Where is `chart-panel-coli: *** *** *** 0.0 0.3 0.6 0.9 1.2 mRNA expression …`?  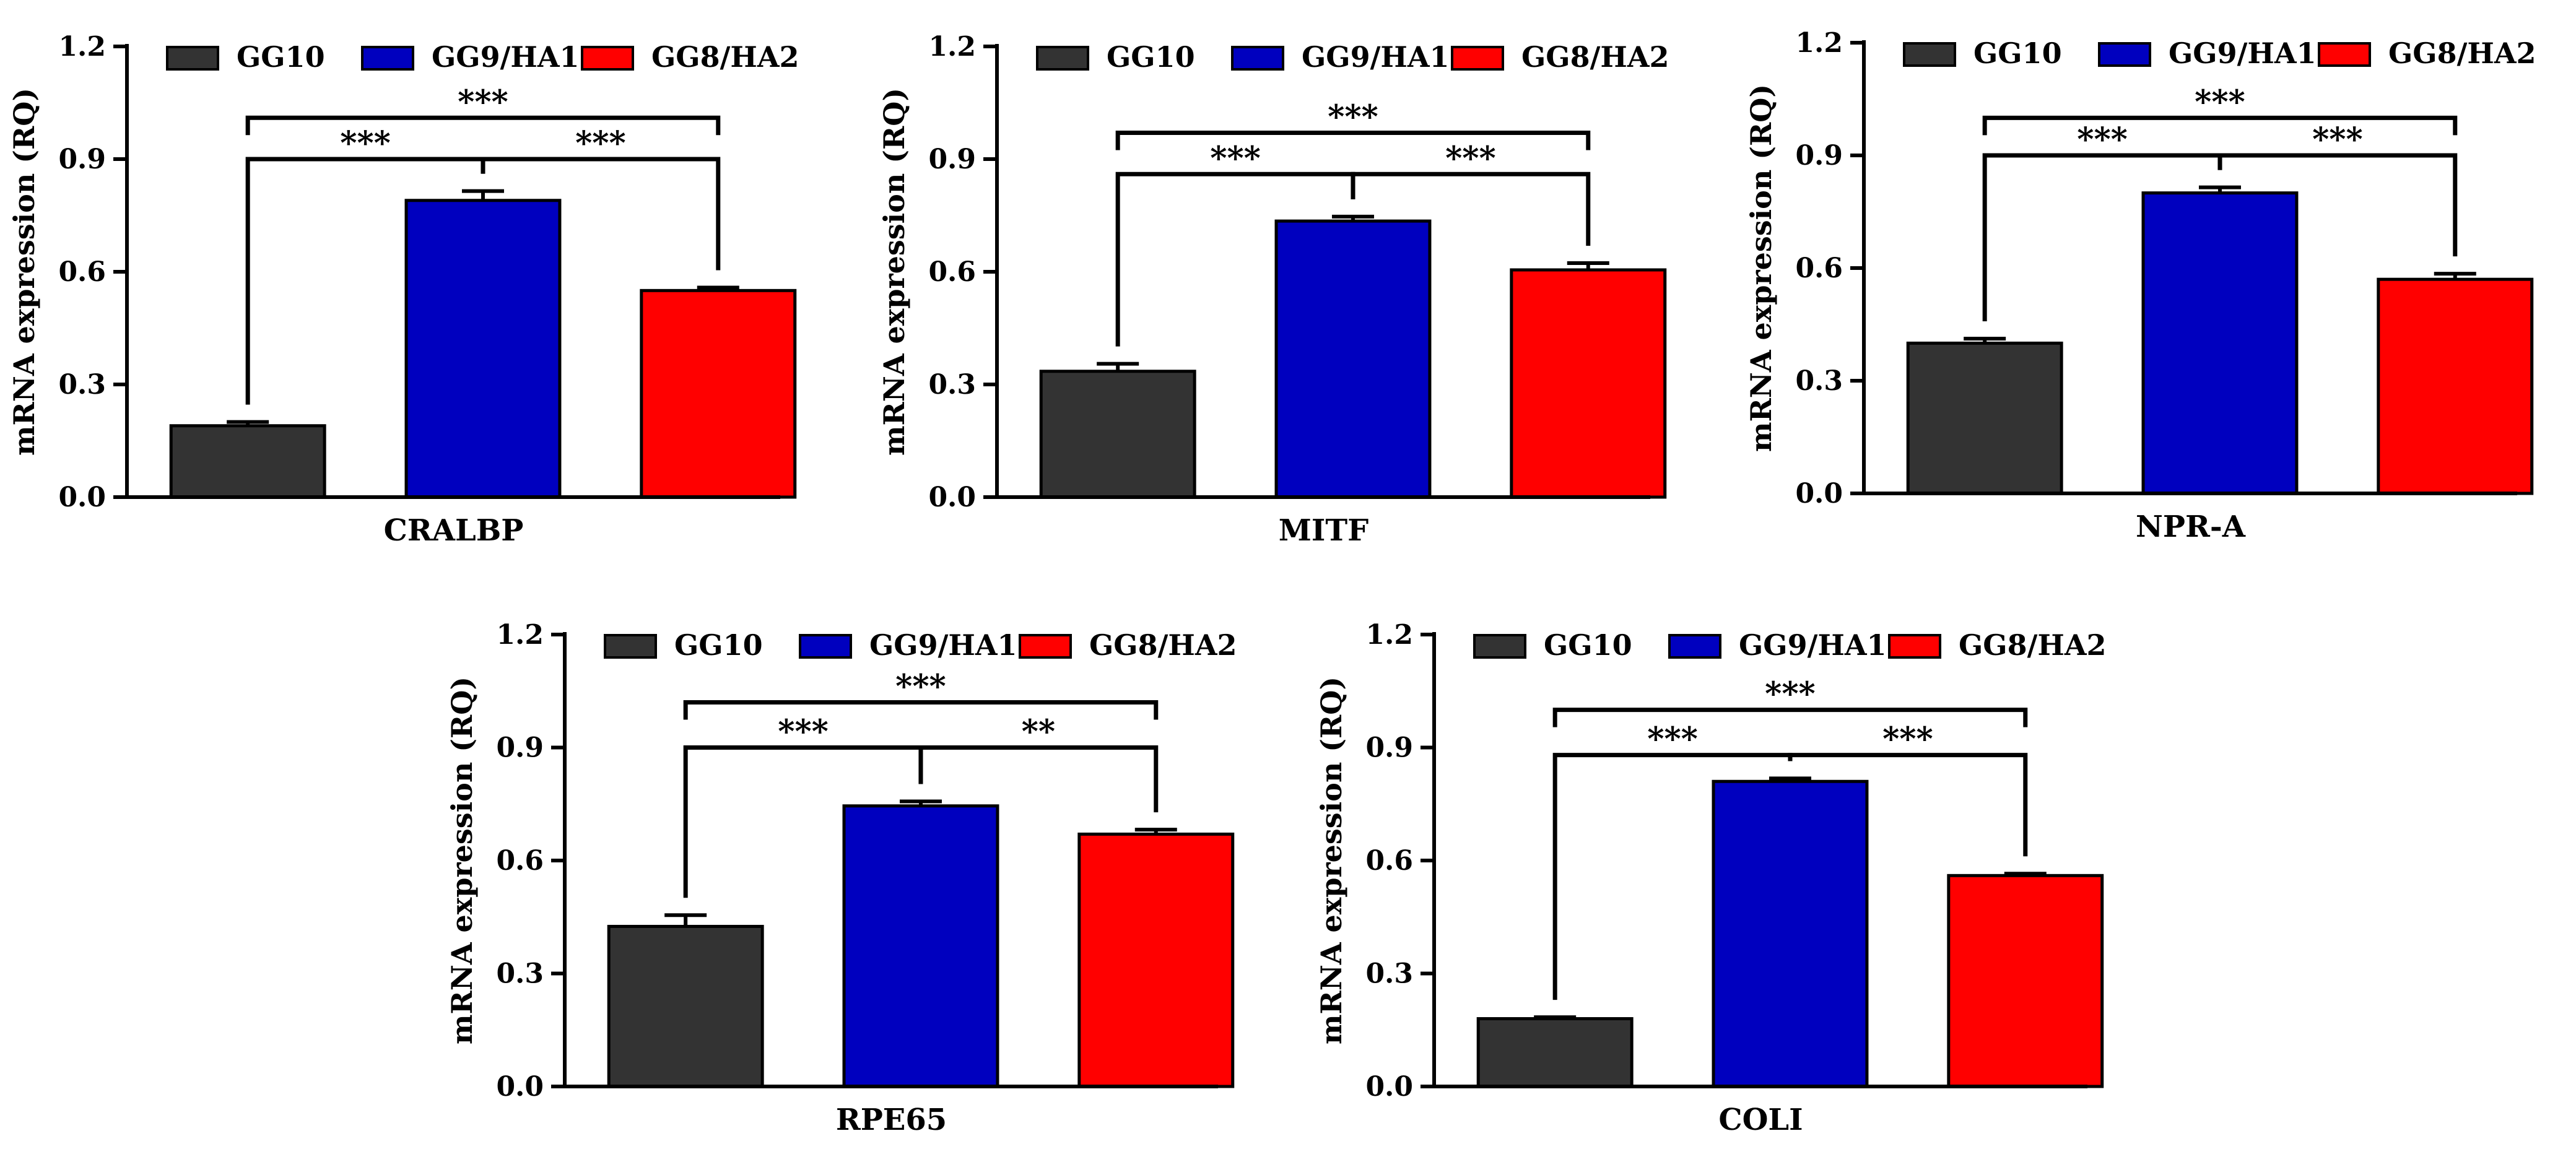
chart-panel-coli: *** *** *** 0.0 0.3 0.6 0.9 1.2 mRNA expression … is located at coordinates (1711, 878).